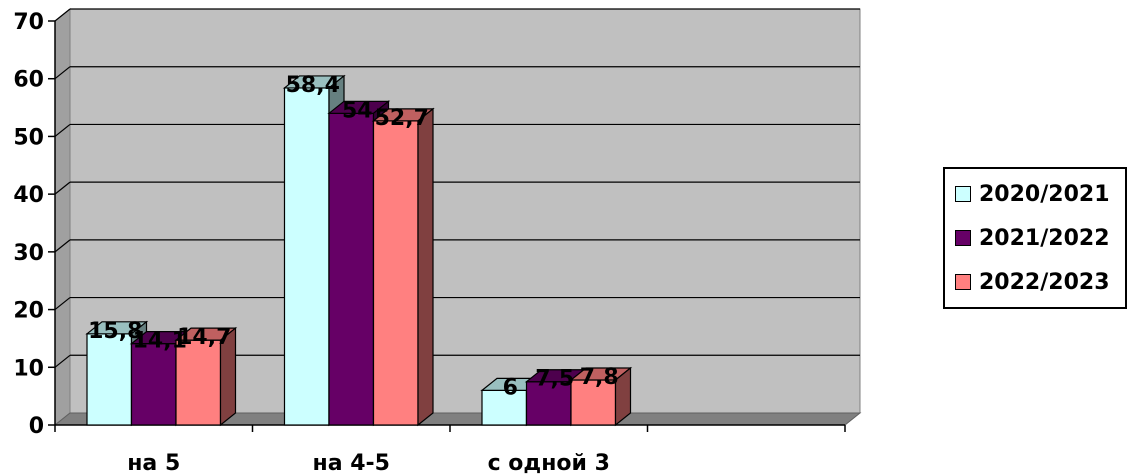 The width and height of the screenshot is (1130, 474). I want to click on data-label: 52,7, so click(402, 118).